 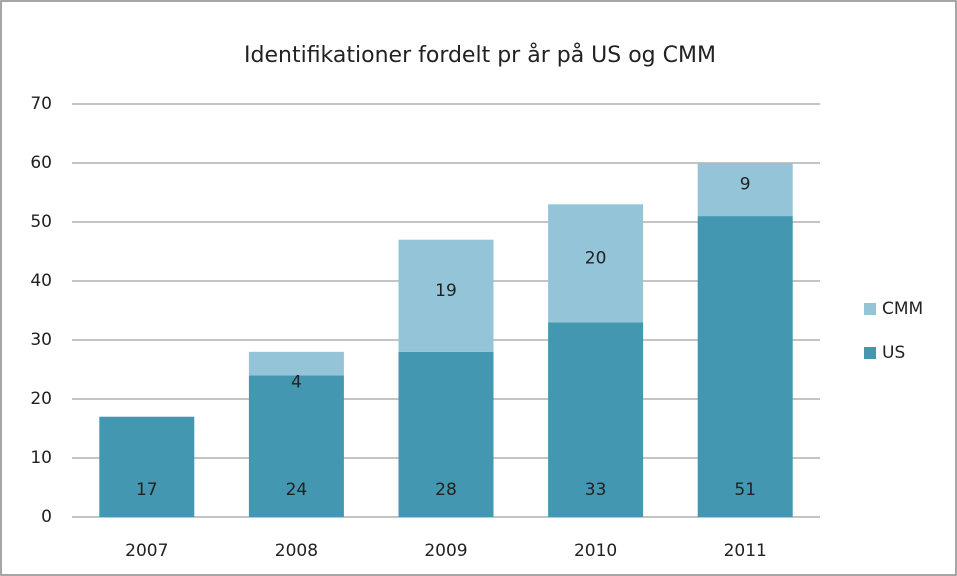 What do you see at coordinates (41, 104) in the screenshot?
I see `y-tick-label: 70` at bounding box center [41, 104].